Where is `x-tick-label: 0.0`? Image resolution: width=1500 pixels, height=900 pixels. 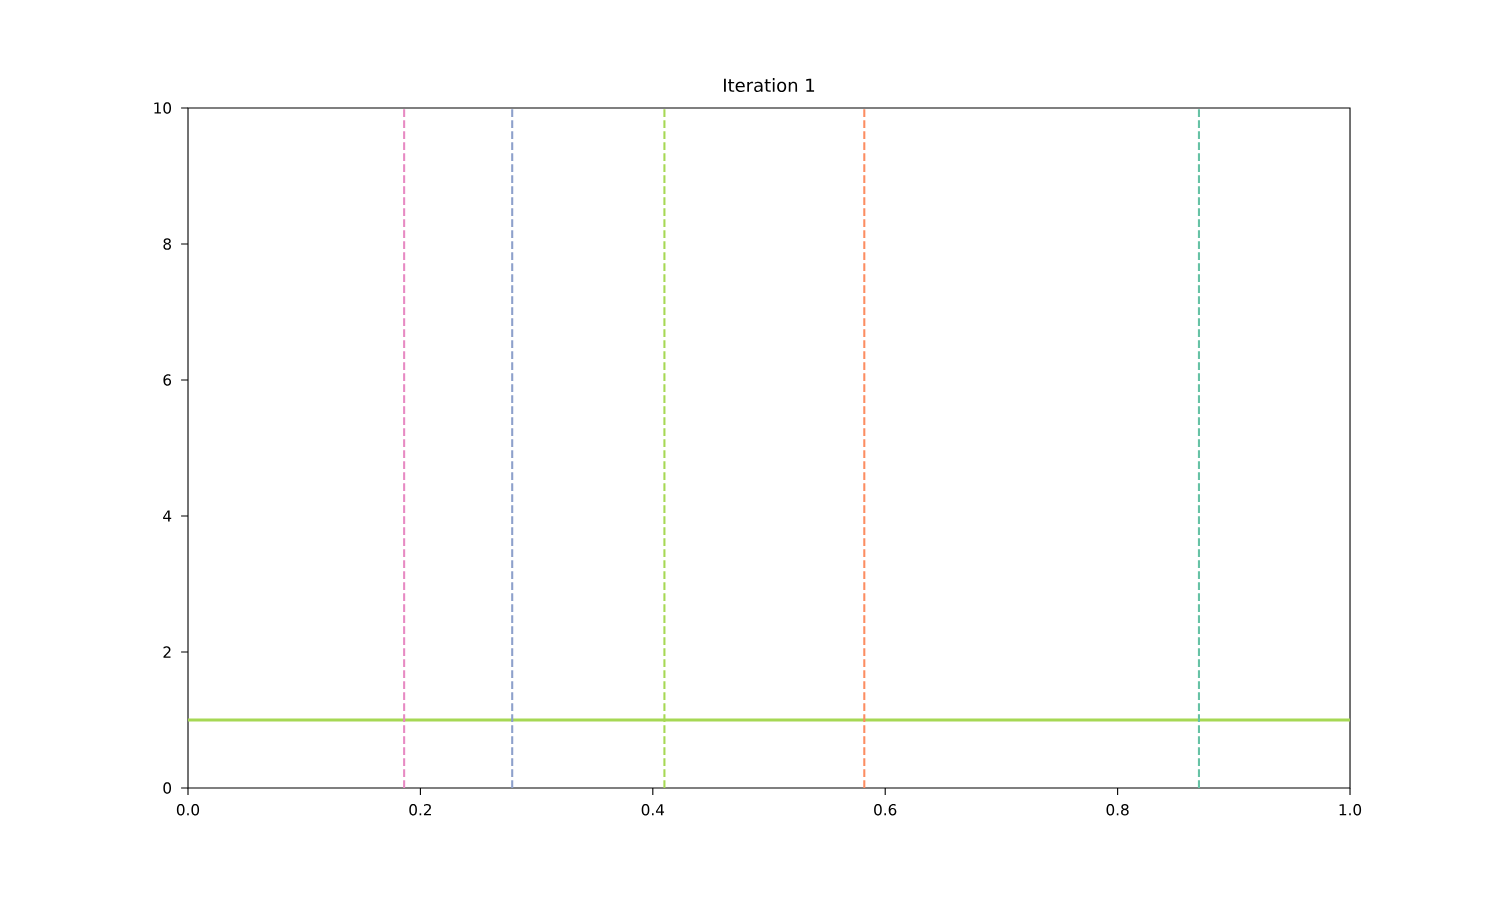
x-tick-label: 0.0 is located at coordinates (188, 809).